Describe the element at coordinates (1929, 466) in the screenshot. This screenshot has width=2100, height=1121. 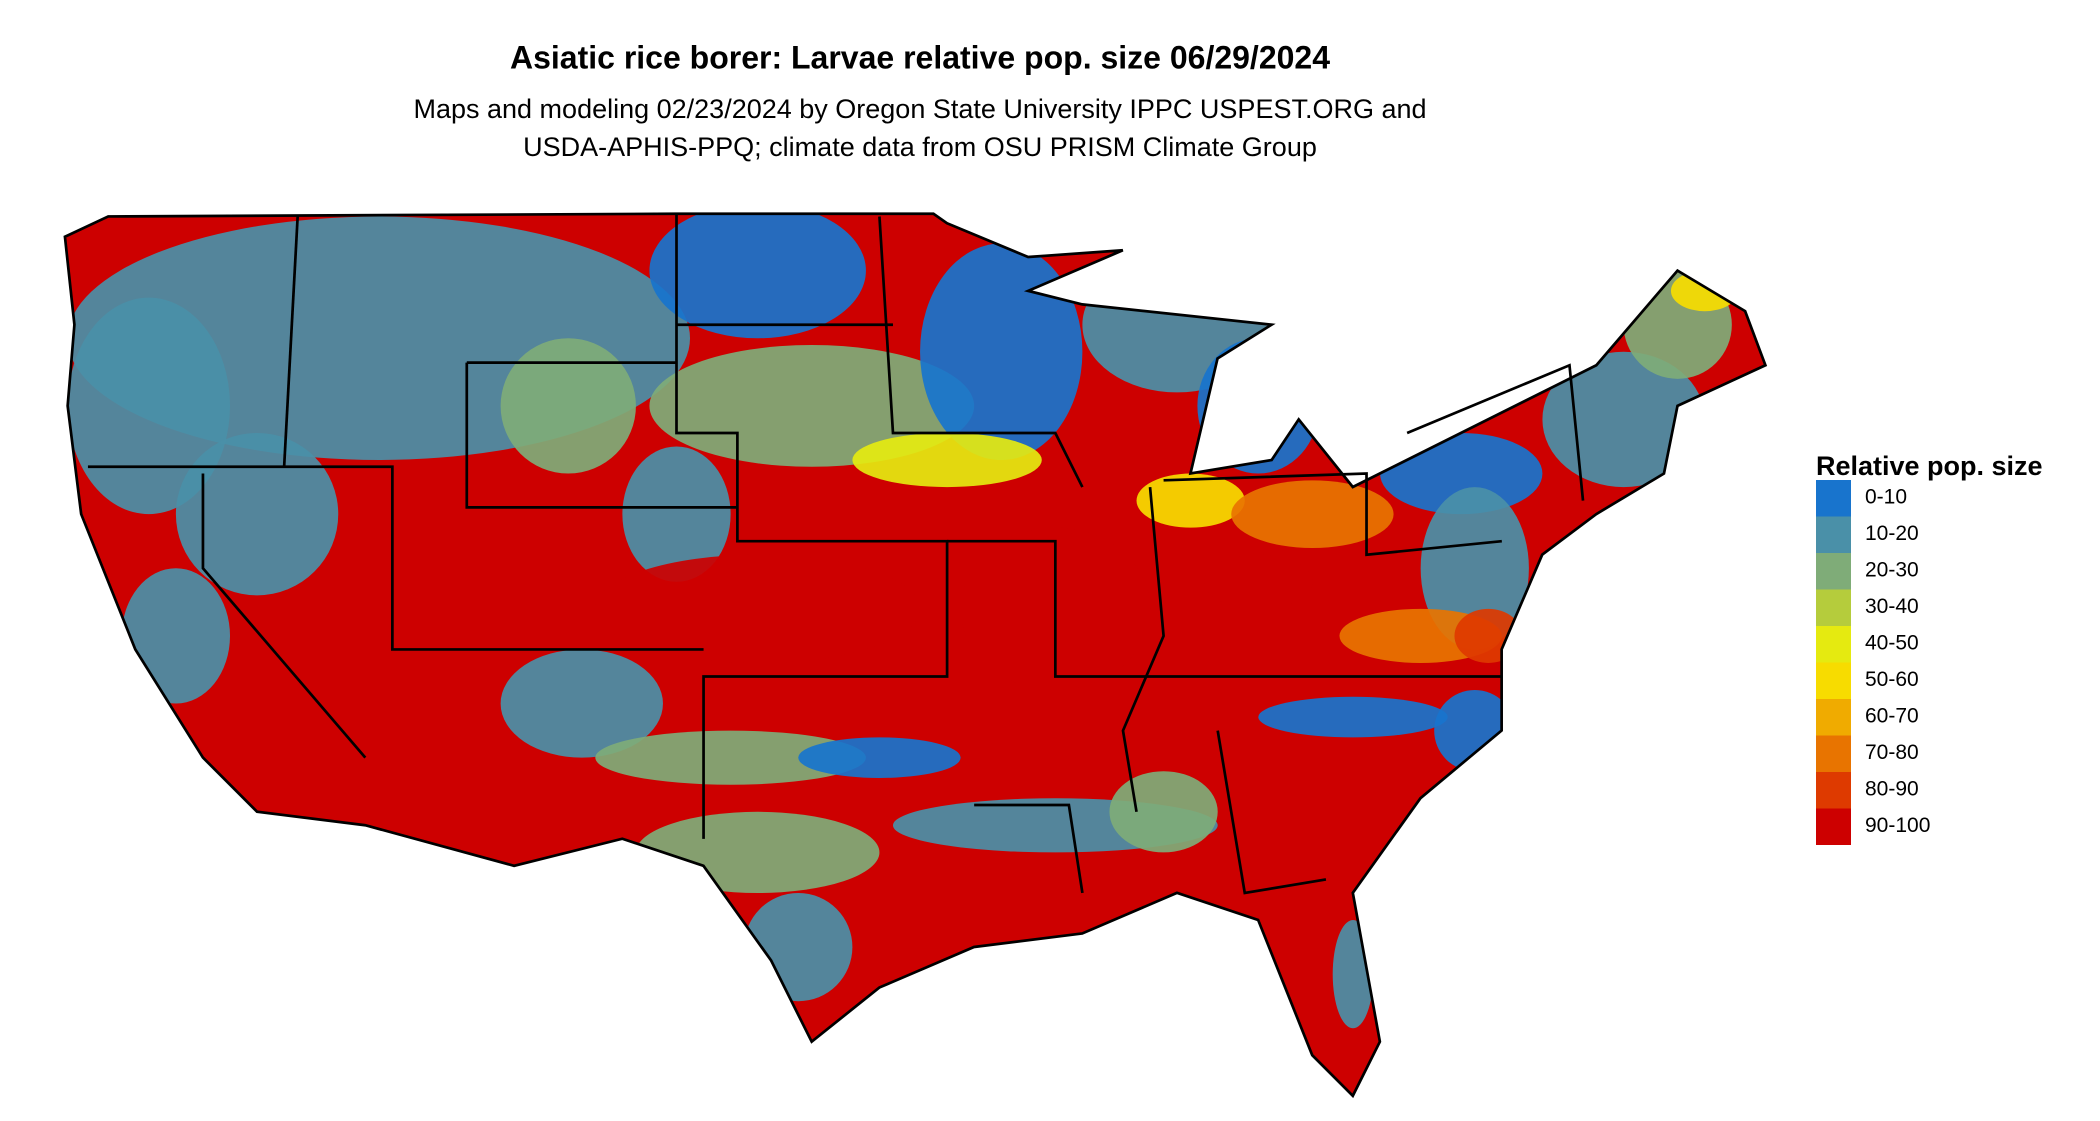
I see `legend-title: Relative pop. size` at that location.